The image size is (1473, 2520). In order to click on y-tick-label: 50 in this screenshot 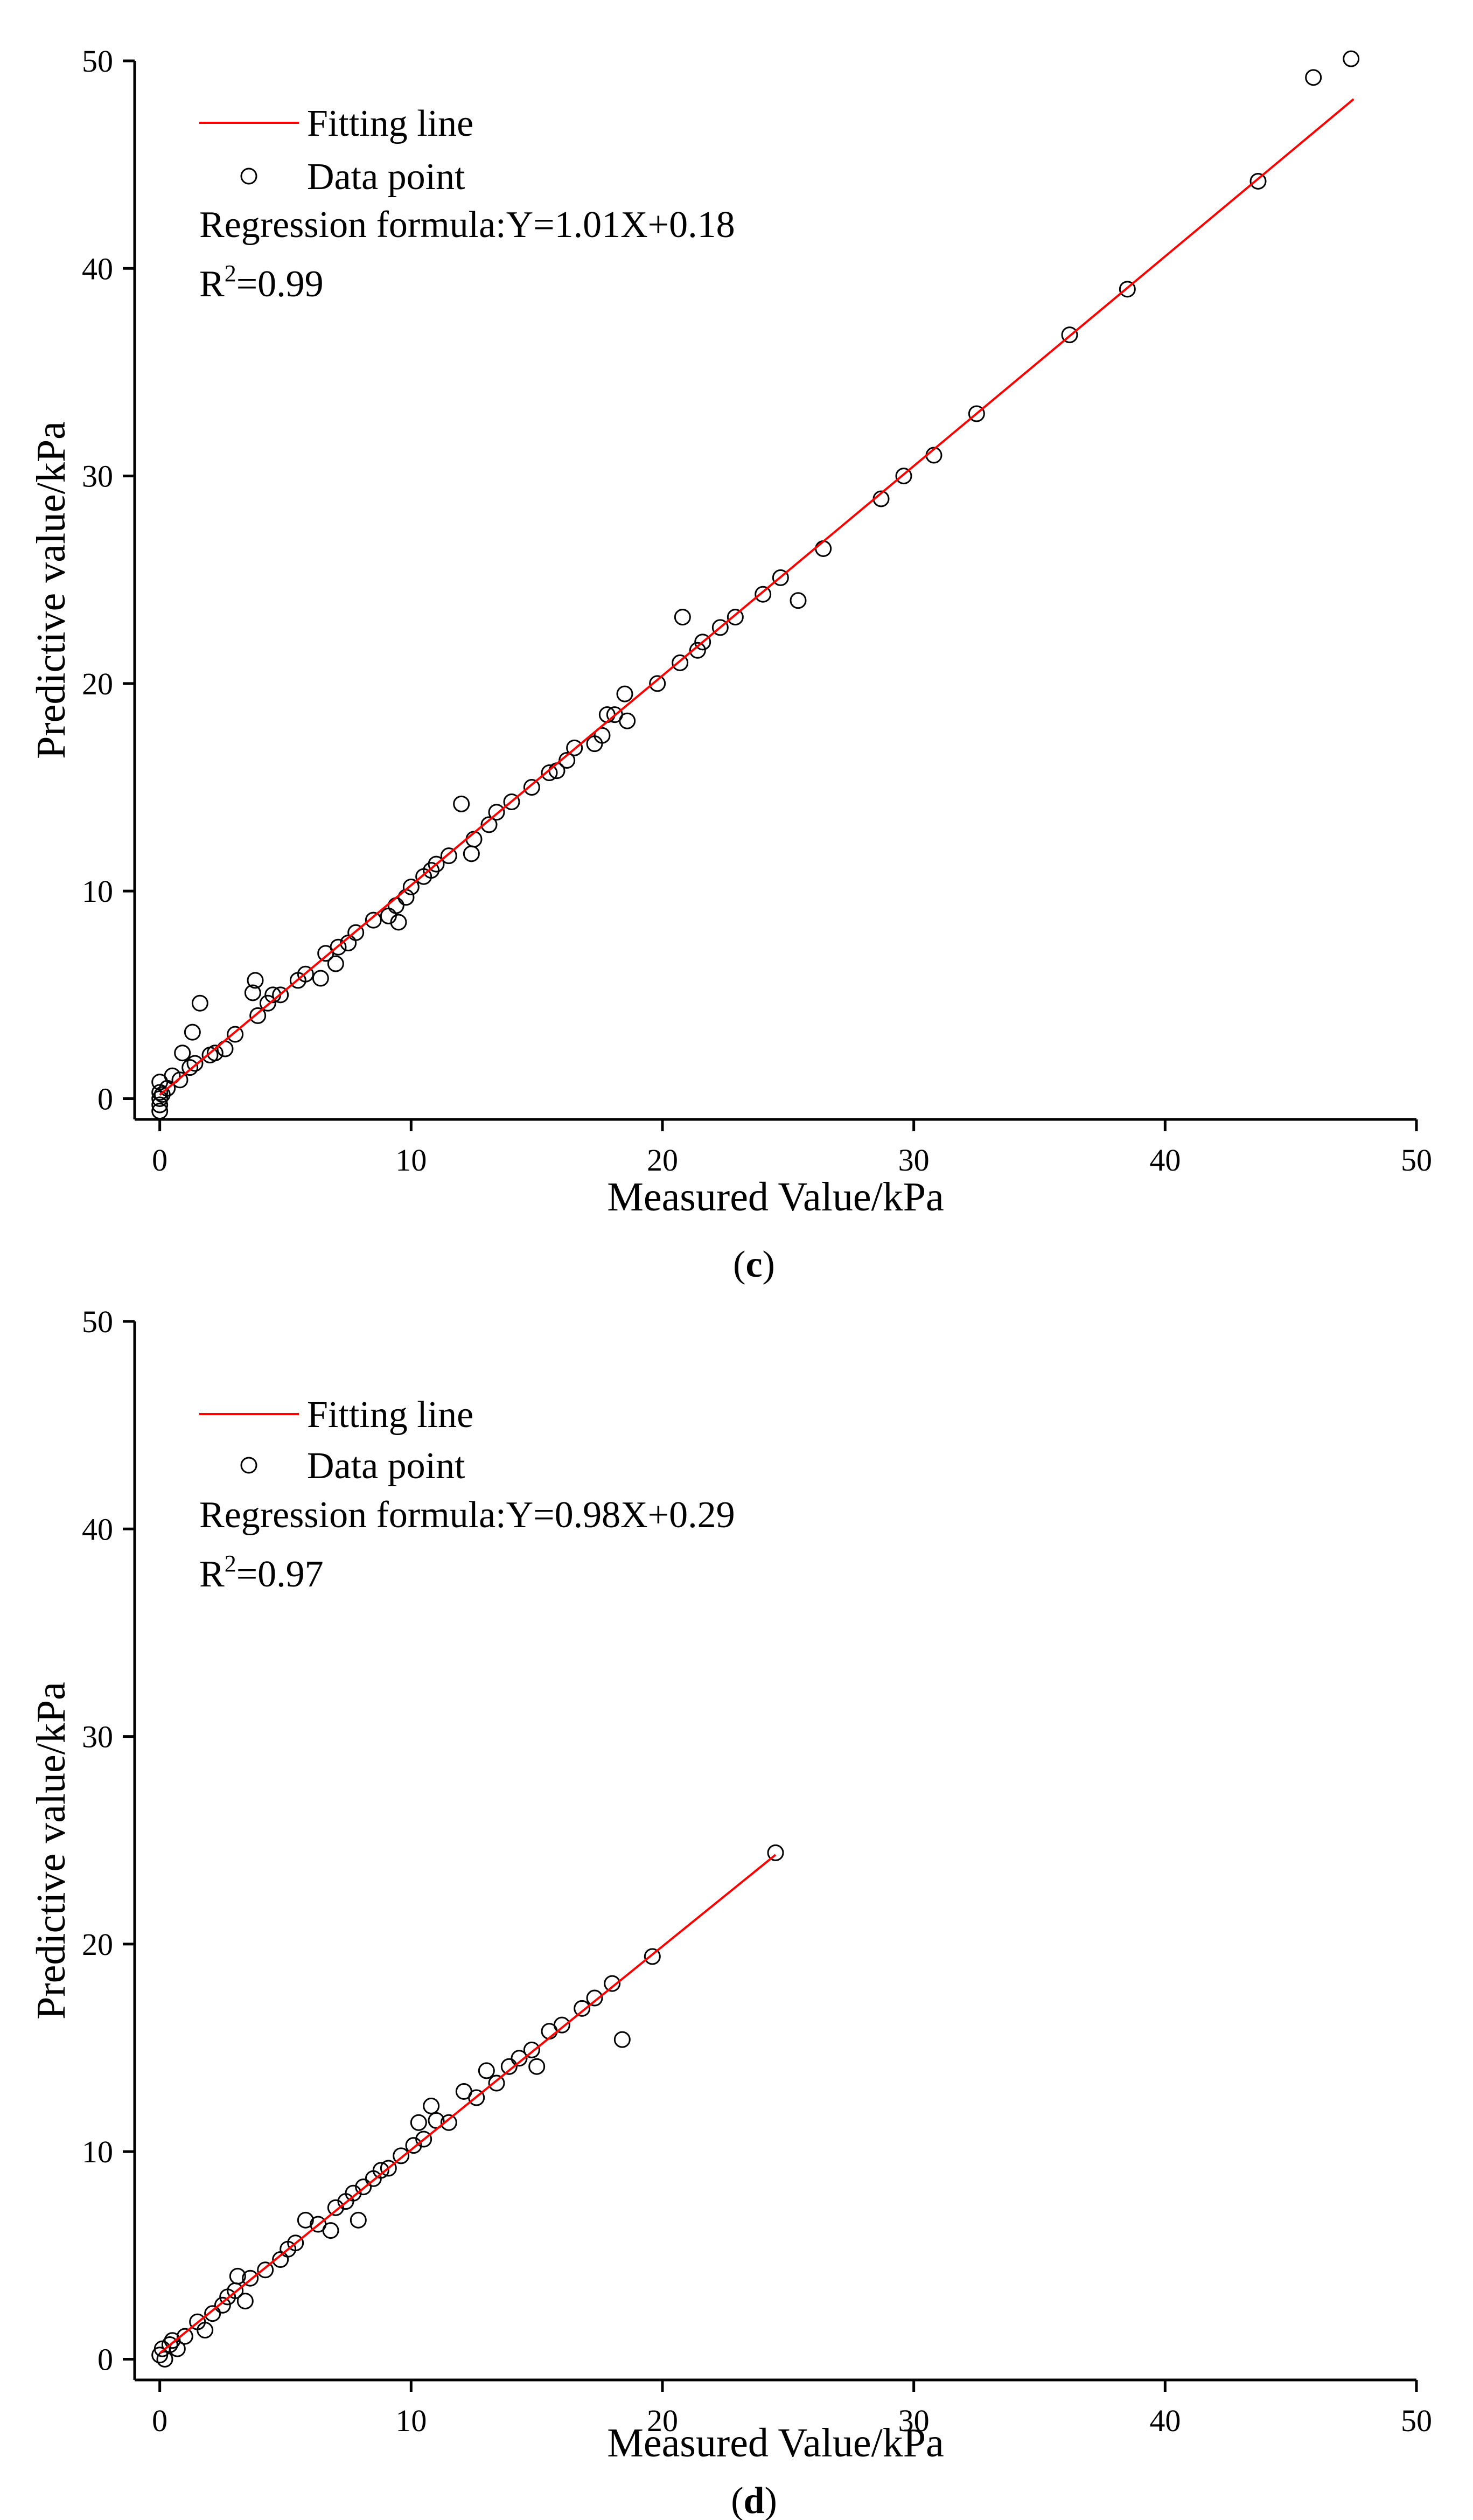, I will do `click(97, 61)`.